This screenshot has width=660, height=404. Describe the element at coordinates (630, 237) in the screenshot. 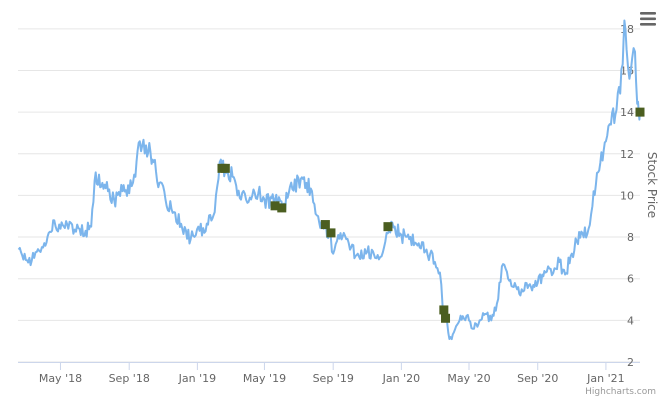

I see `y-tick-label: 8` at that location.